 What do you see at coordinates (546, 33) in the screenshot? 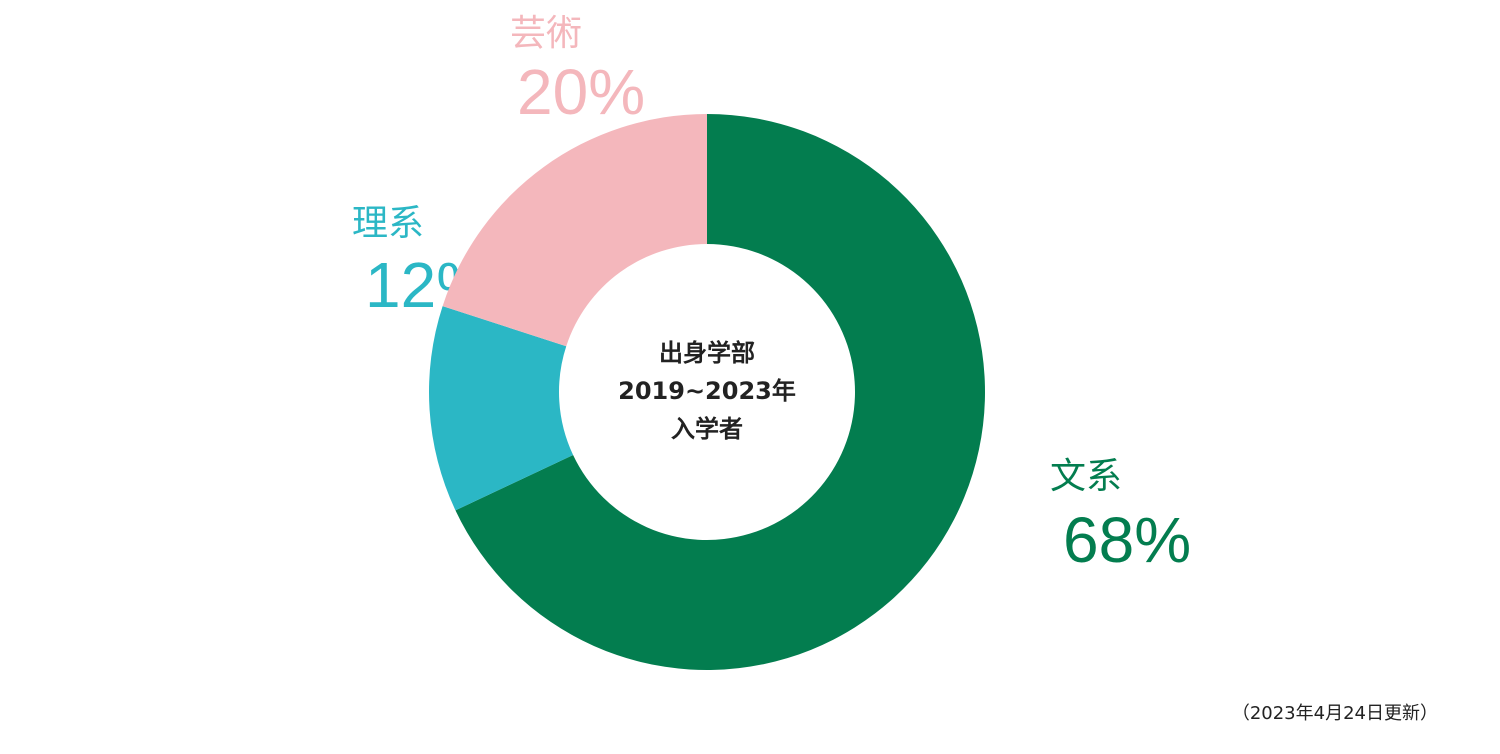
I see `category-label: 芸術` at bounding box center [546, 33].